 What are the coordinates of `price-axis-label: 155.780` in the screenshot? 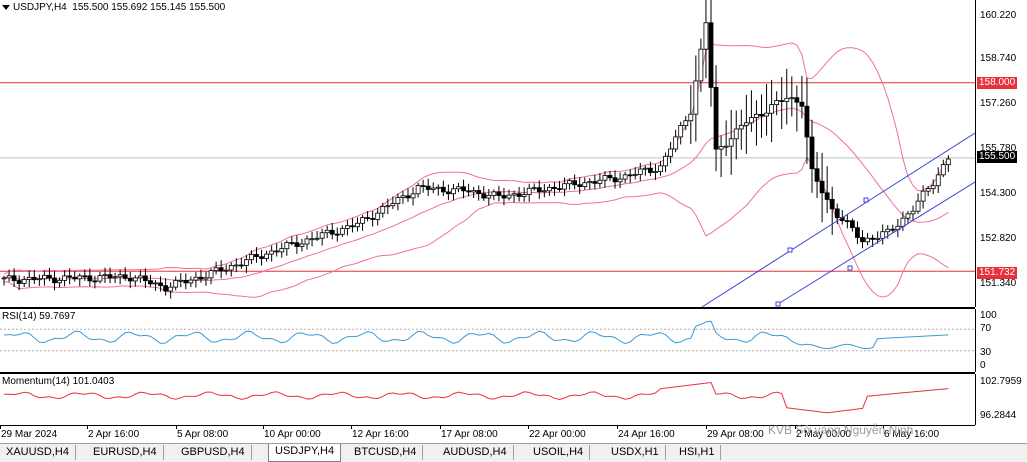 It's located at (998, 148).